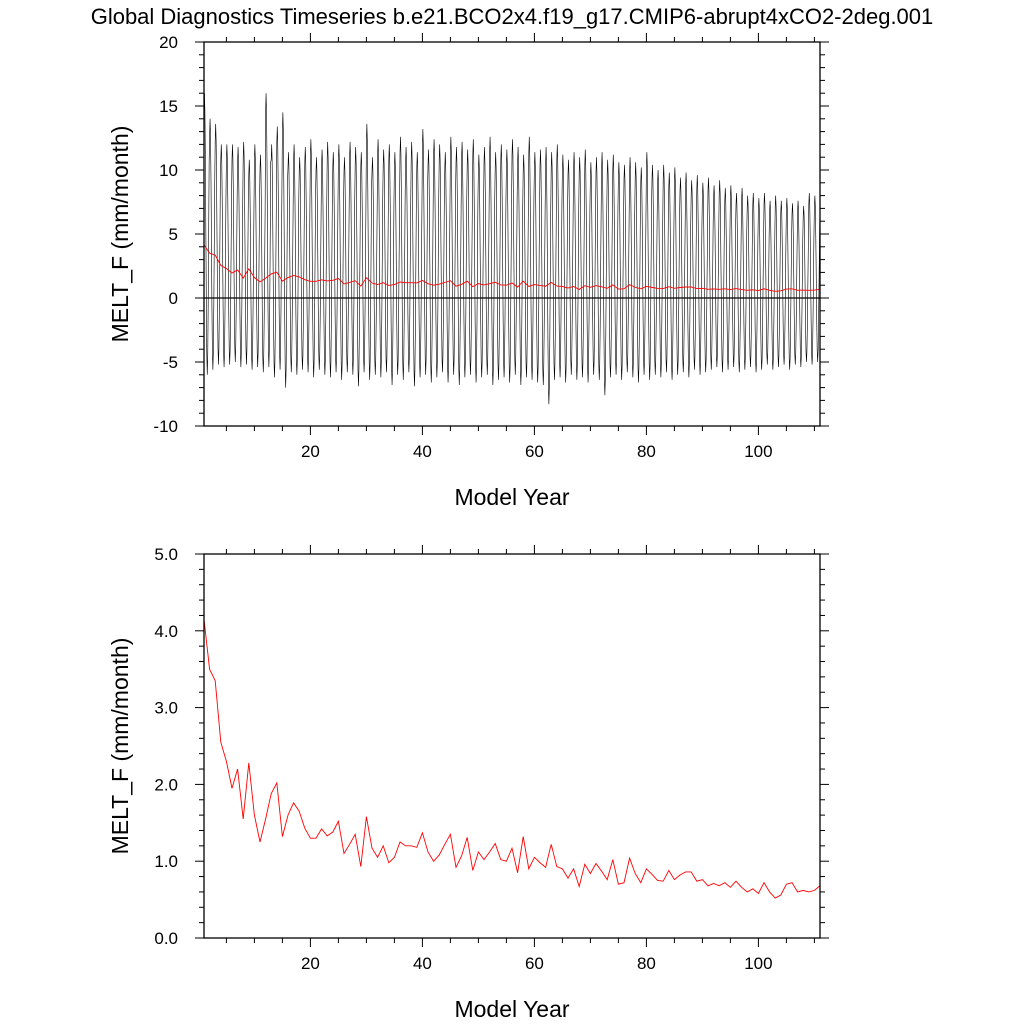  Describe the element at coordinates (166, 938) in the screenshot. I see `bottom-y-tick-label: 0.0` at that location.